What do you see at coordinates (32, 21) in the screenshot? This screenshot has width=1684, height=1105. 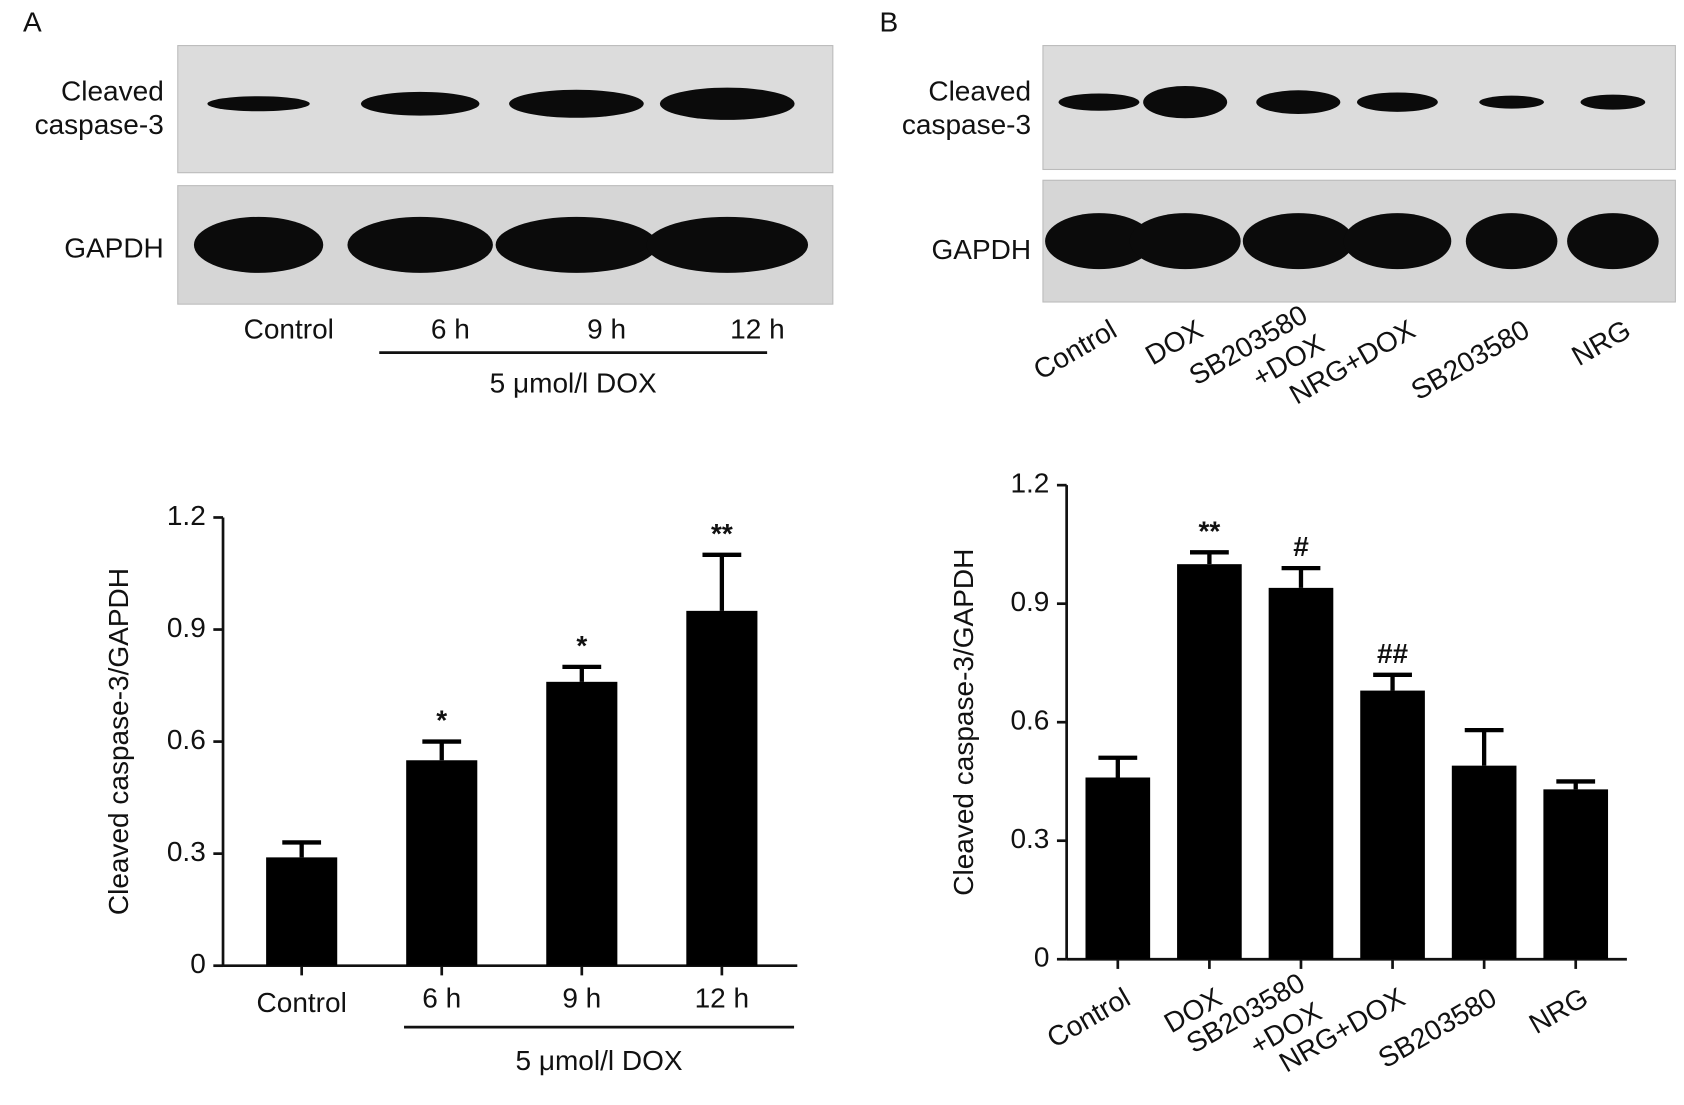 I see `panel-letter: A` at bounding box center [32, 21].